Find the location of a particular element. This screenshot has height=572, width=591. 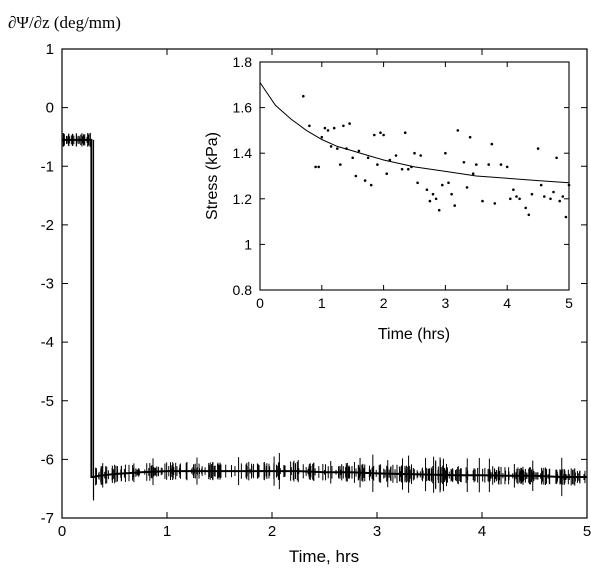

inset-x-tick-label: 4 is located at coordinates (507, 303).